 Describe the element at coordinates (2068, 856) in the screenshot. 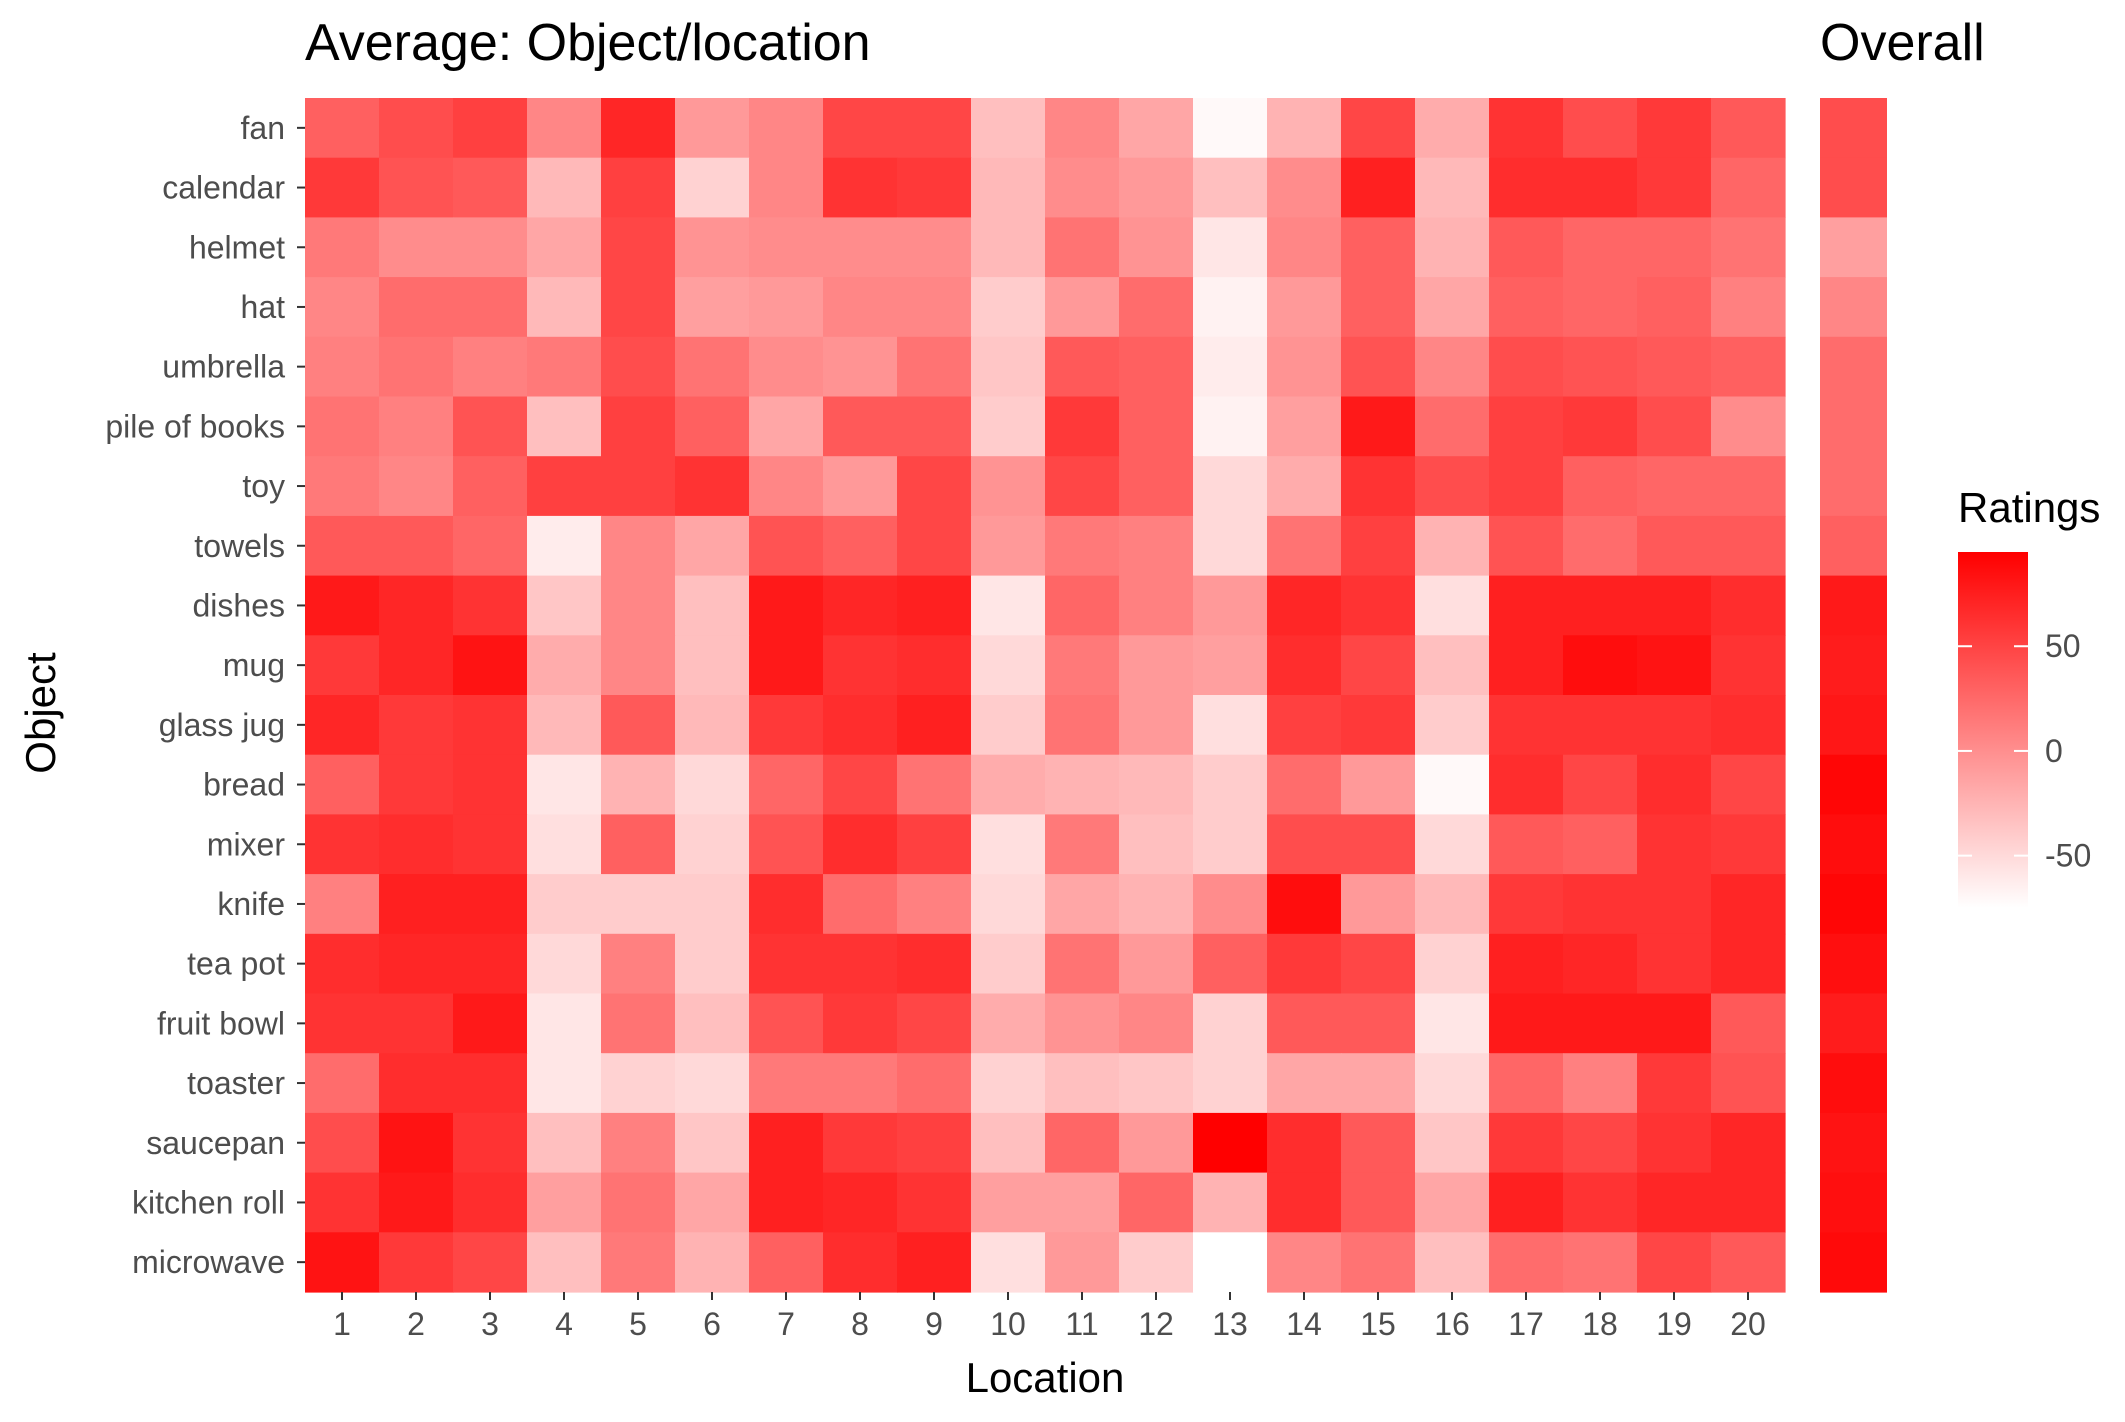

I see `legend-tick-label: -50` at that location.